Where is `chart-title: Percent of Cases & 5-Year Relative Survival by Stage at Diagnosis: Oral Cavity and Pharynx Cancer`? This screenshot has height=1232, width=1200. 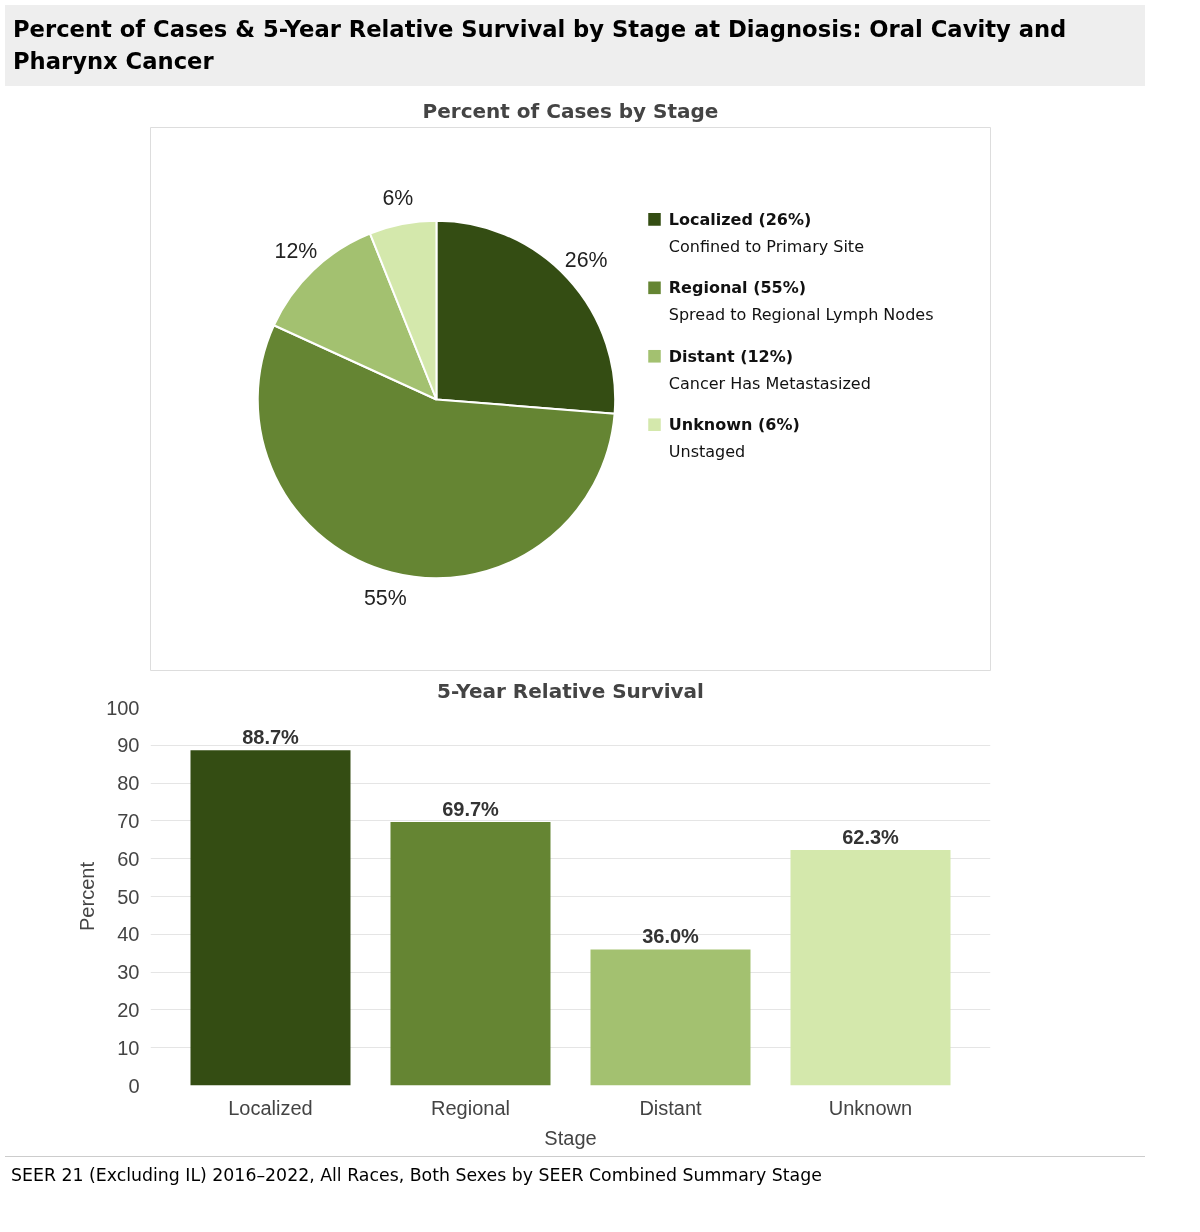 chart-title: Percent of Cases & 5-Year Relative Survival by Stage at Diagnosis: Oral Cavity and Pharynx Cancer is located at coordinates (540, 46).